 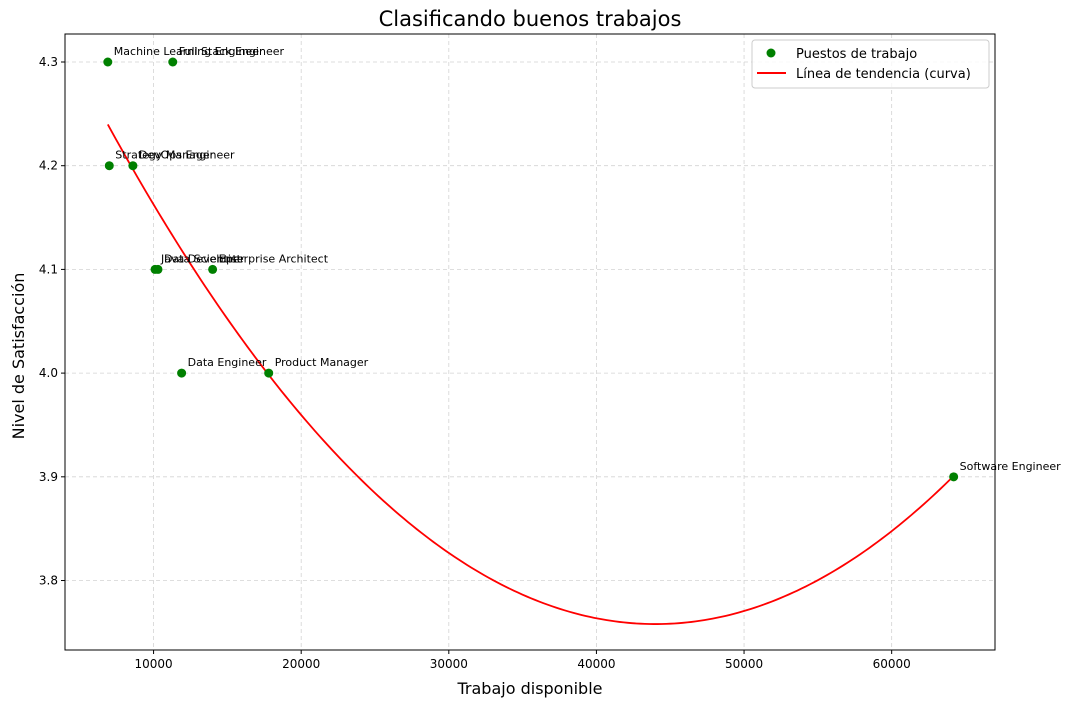 What do you see at coordinates (596, 664) in the screenshot?
I see `x-tick-label: 40000` at bounding box center [596, 664].